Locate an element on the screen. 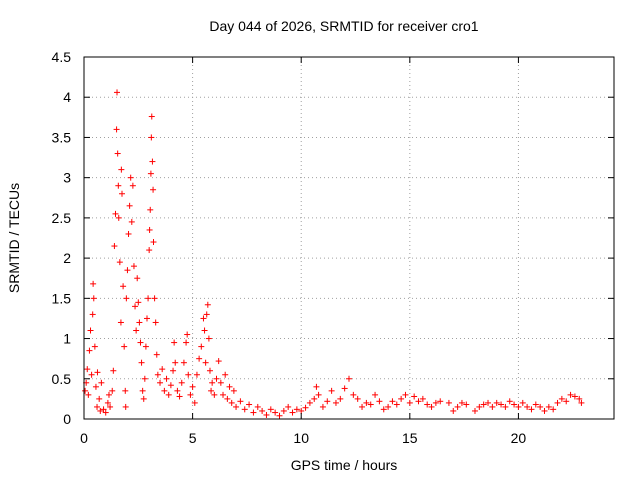 This screenshot has width=640, height=480. y-axis-tick-labels: 0 0.5 1 1.5 2 2.5 3 3.5 4 4.5 is located at coordinates (62, 238).